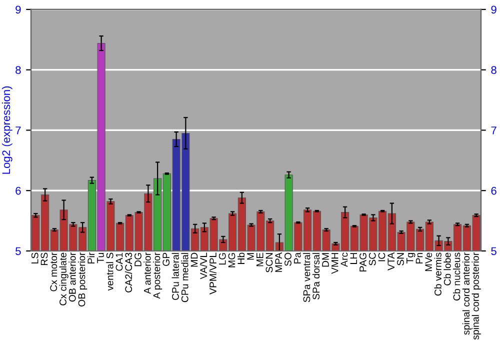 The height and width of the screenshot is (350, 500). I want to click on x-tick-label: MVe, so click(428, 261).